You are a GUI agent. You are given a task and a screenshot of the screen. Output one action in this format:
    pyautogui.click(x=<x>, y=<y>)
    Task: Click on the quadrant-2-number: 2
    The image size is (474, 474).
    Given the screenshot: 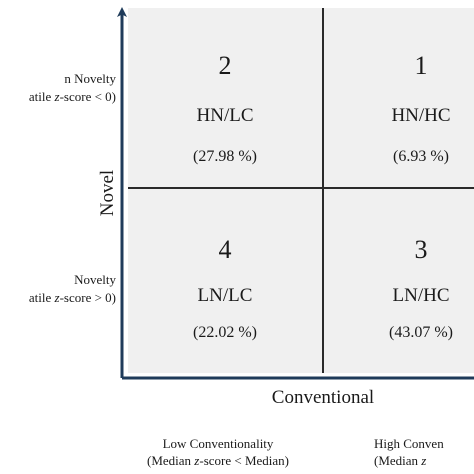 What is the action you would take?
    pyautogui.click(x=225, y=65)
    